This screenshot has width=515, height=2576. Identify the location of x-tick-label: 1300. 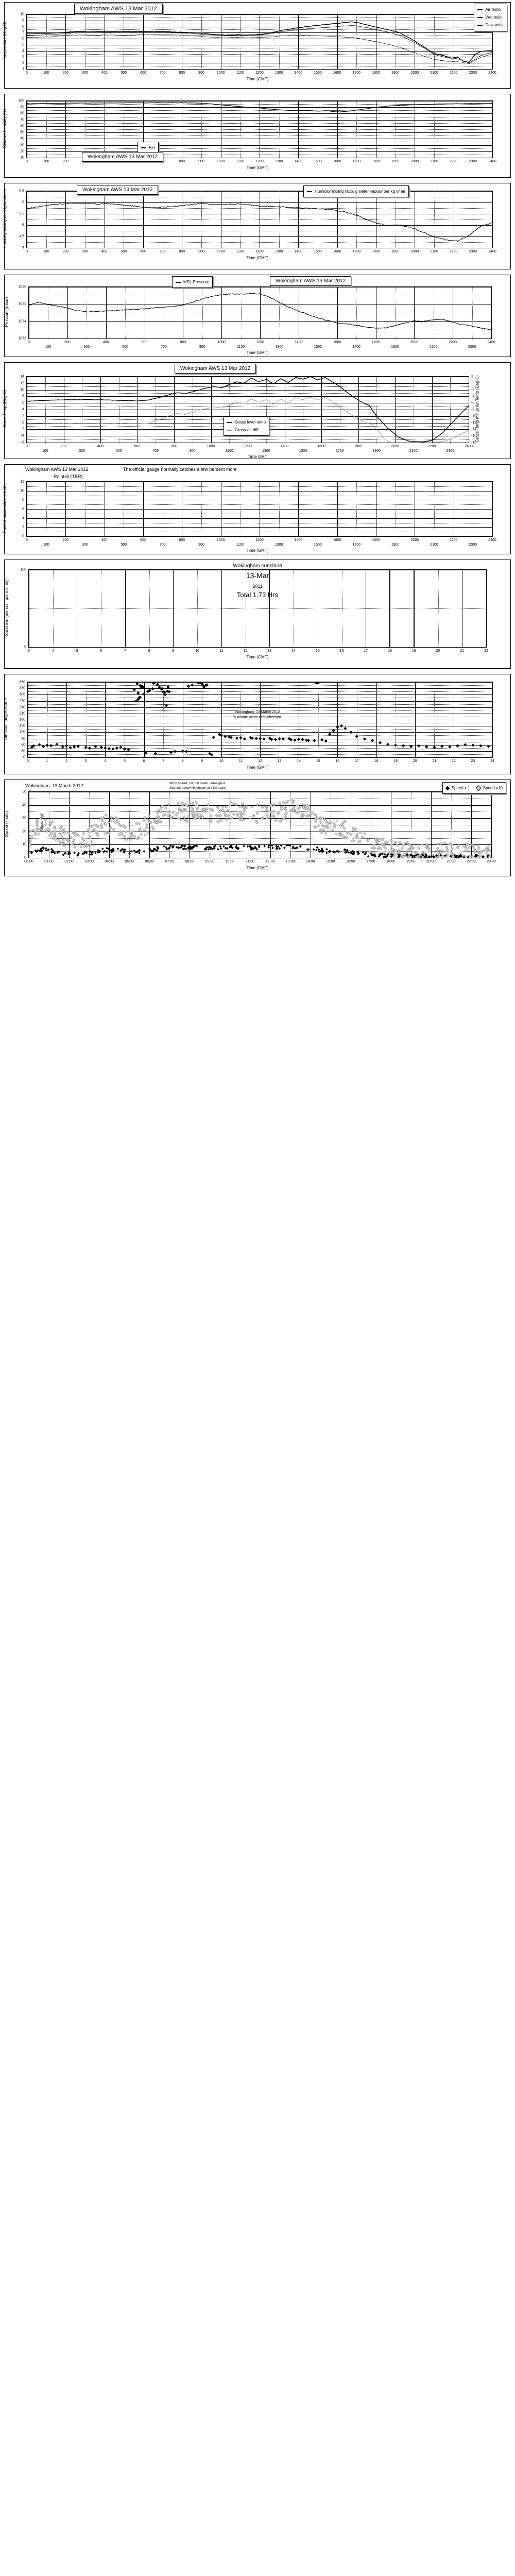
(266, 451).